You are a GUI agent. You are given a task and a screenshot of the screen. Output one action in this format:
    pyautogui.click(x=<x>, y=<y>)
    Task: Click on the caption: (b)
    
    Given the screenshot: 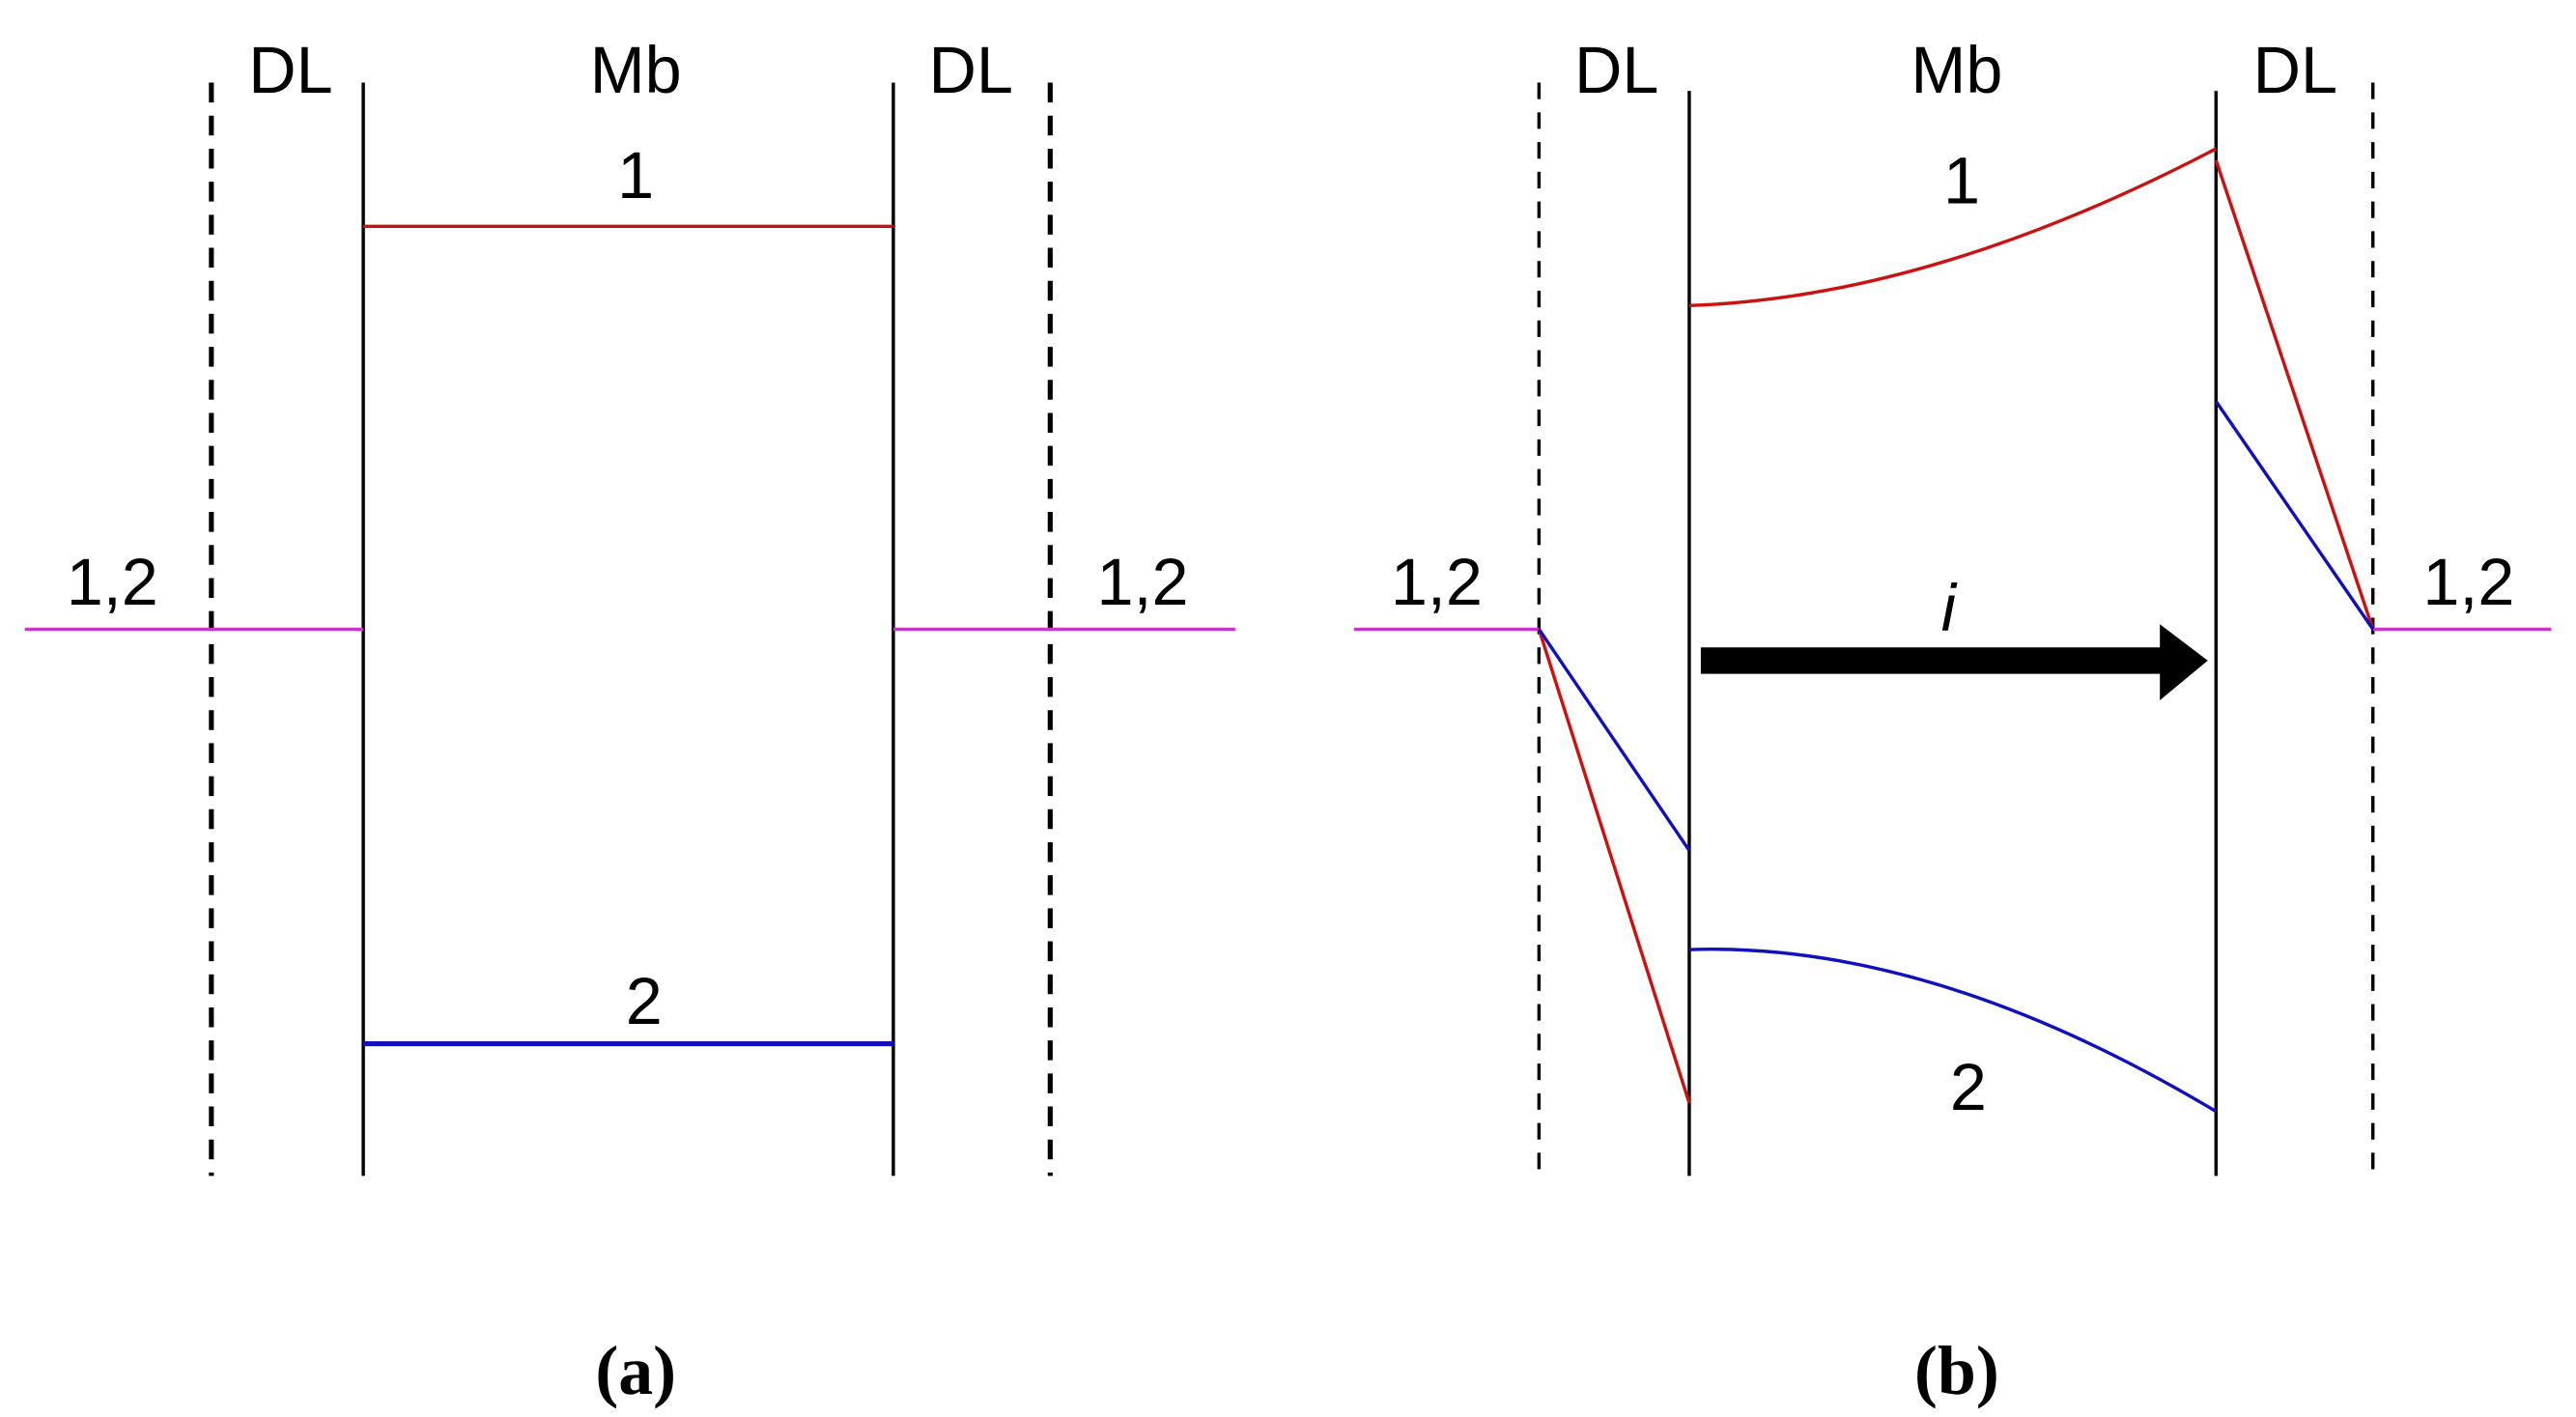 What is the action you would take?
    pyautogui.click(x=1956, y=1370)
    